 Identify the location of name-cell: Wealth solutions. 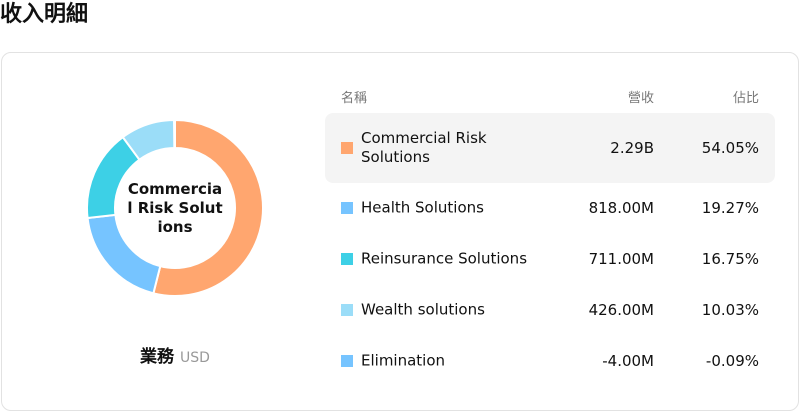
(423, 309).